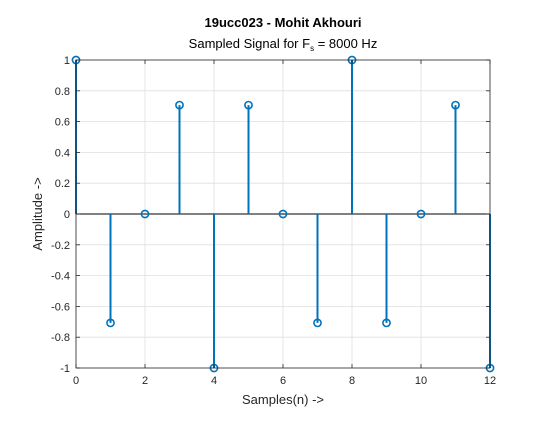 This screenshot has height=432, width=551. Describe the element at coordinates (76, 381) in the screenshot. I see `x-tick-label: 0` at that location.